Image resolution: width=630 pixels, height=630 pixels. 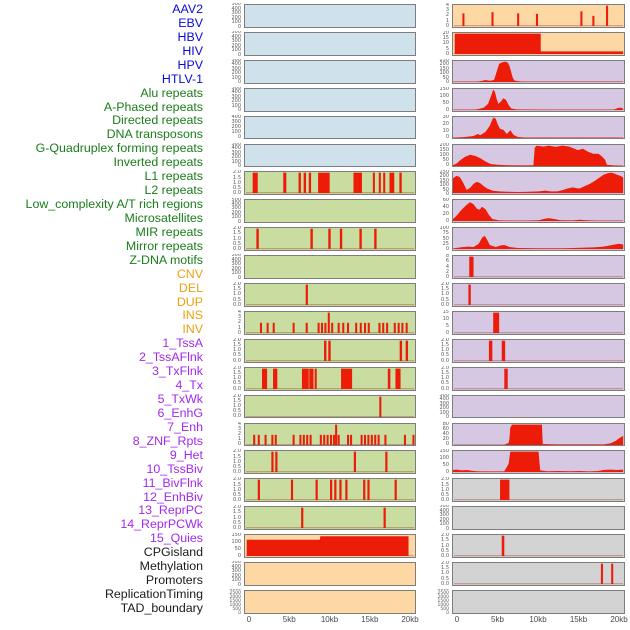 What do you see at coordinates (173, 190) in the screenshot?
I see `track-label-l2-repeats: L2 repeats` at bounding box center [173, 190].